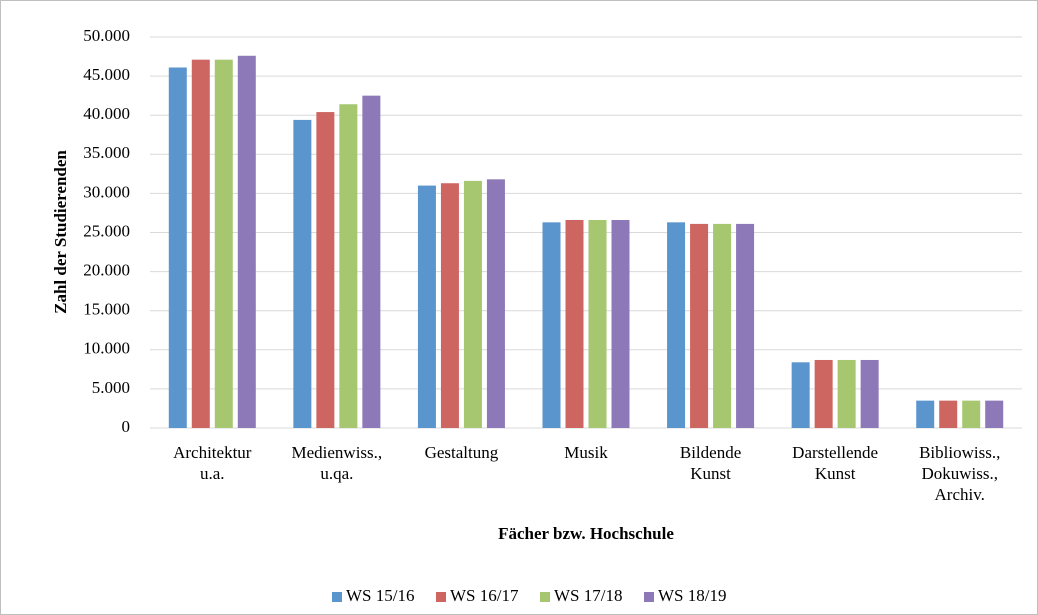  I want to click on y-tick-label: 0, so click(126, 426).